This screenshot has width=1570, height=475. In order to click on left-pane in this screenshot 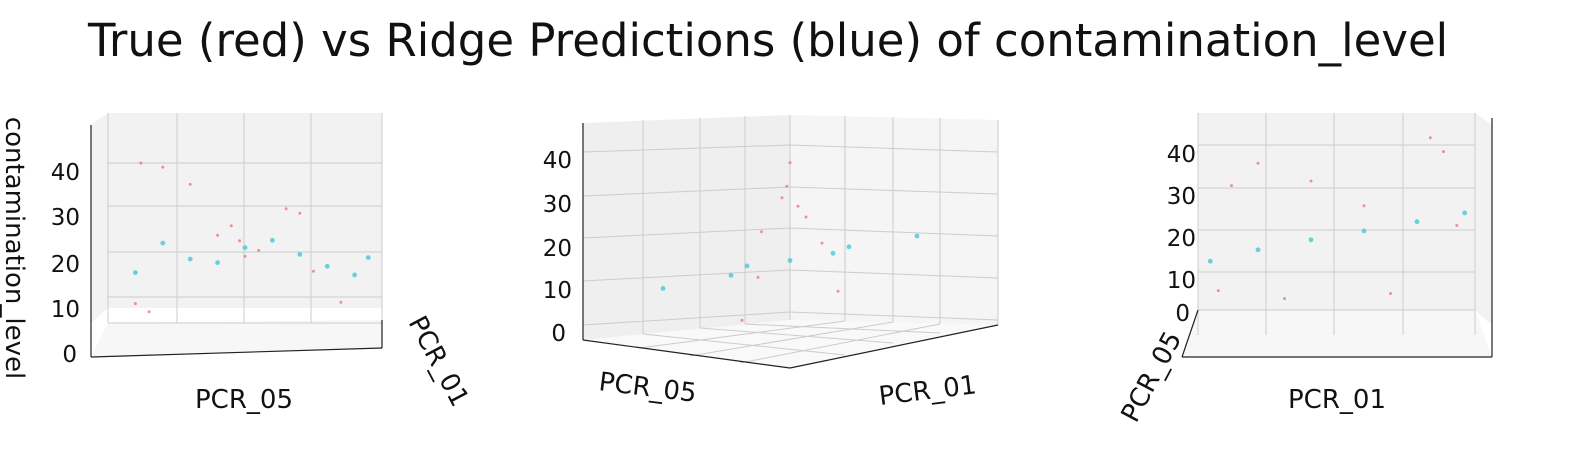, I will do `click(686, 227)`.